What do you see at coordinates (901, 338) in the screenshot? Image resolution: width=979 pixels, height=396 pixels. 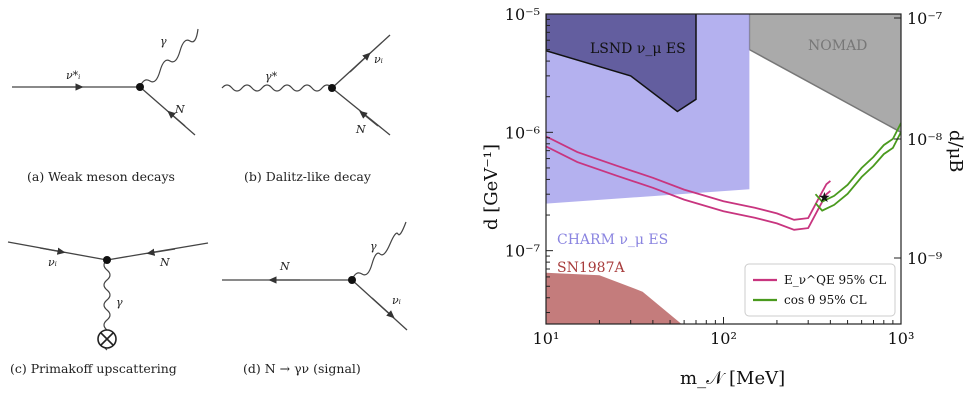 I see `x-tick-label: 10³` at bounding box center [901, 338].